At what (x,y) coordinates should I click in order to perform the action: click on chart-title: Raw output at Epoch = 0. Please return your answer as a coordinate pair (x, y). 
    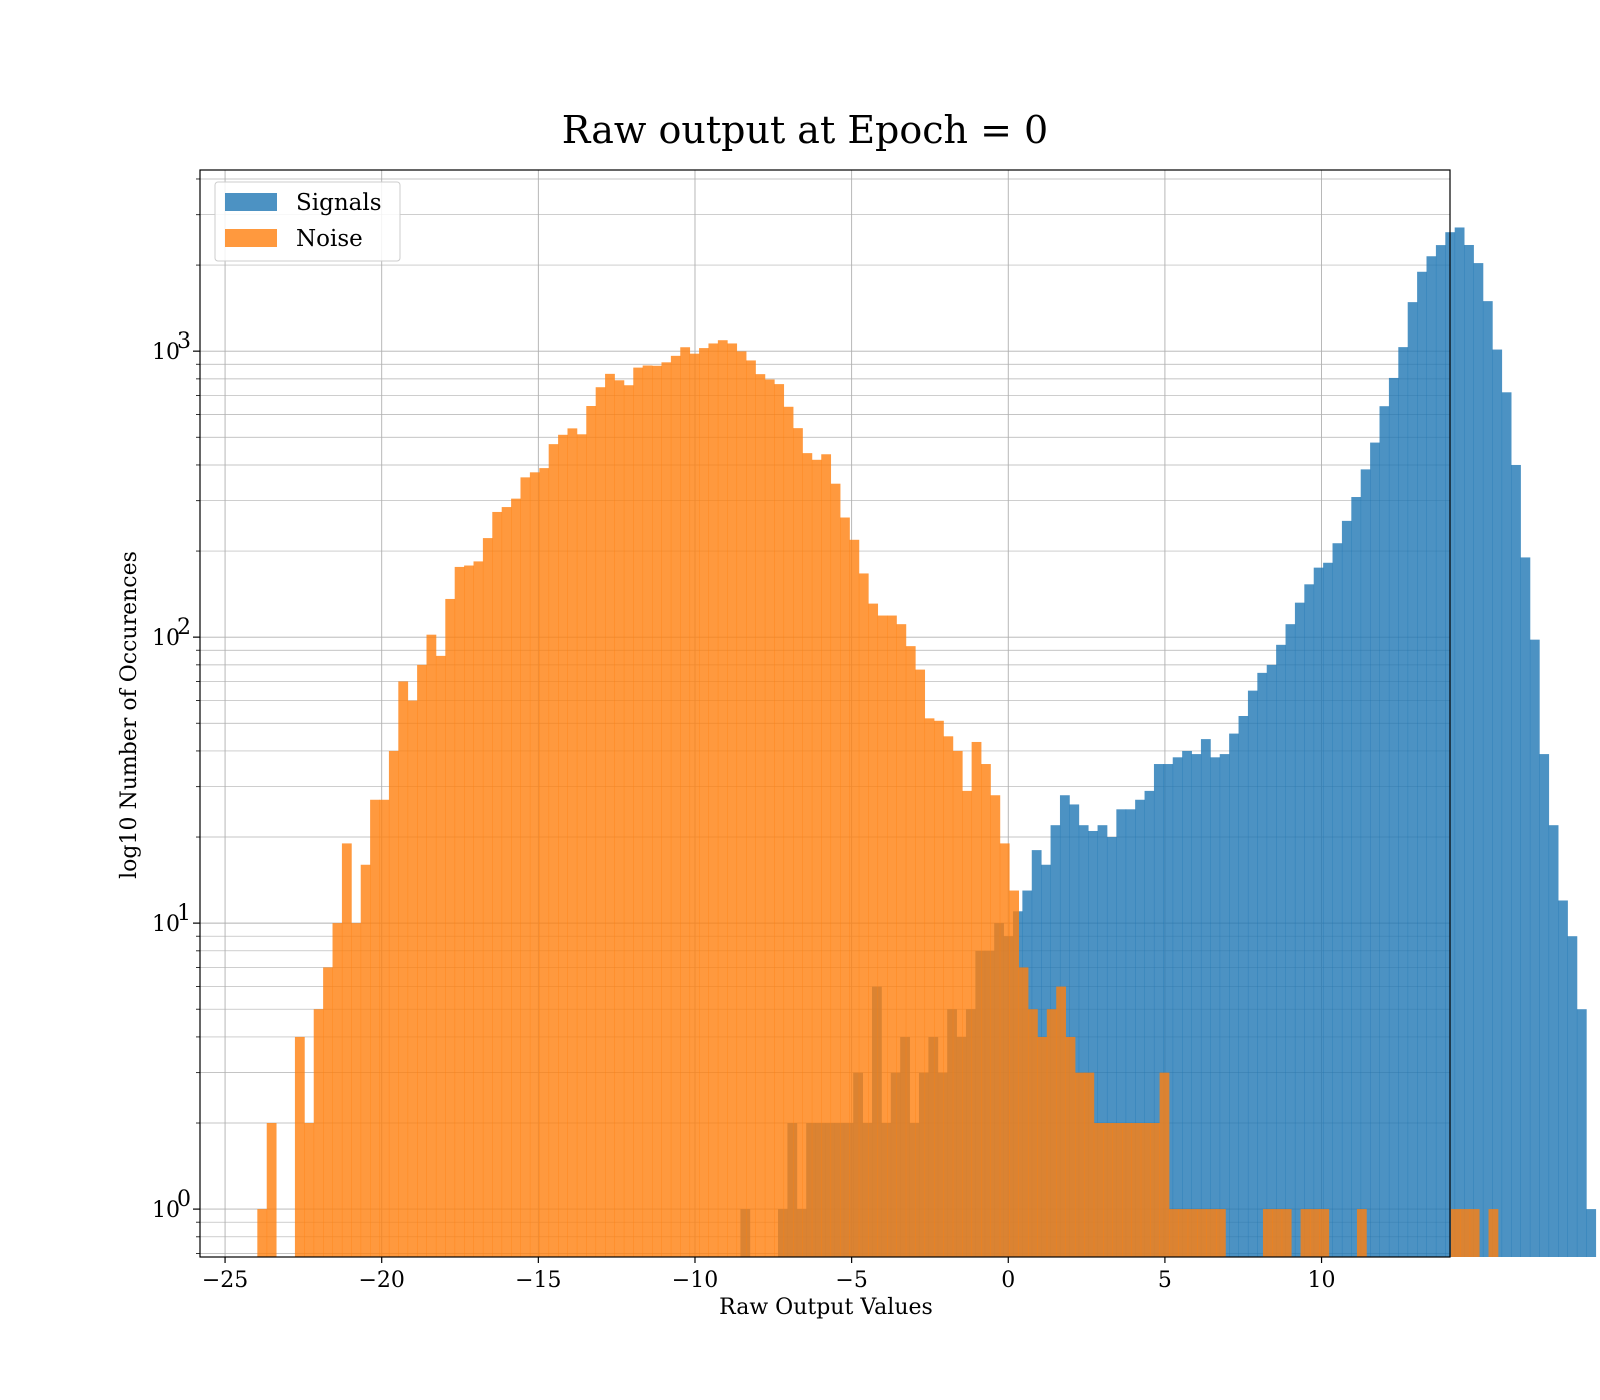
    Looking at the image, I should click on (805, 130).